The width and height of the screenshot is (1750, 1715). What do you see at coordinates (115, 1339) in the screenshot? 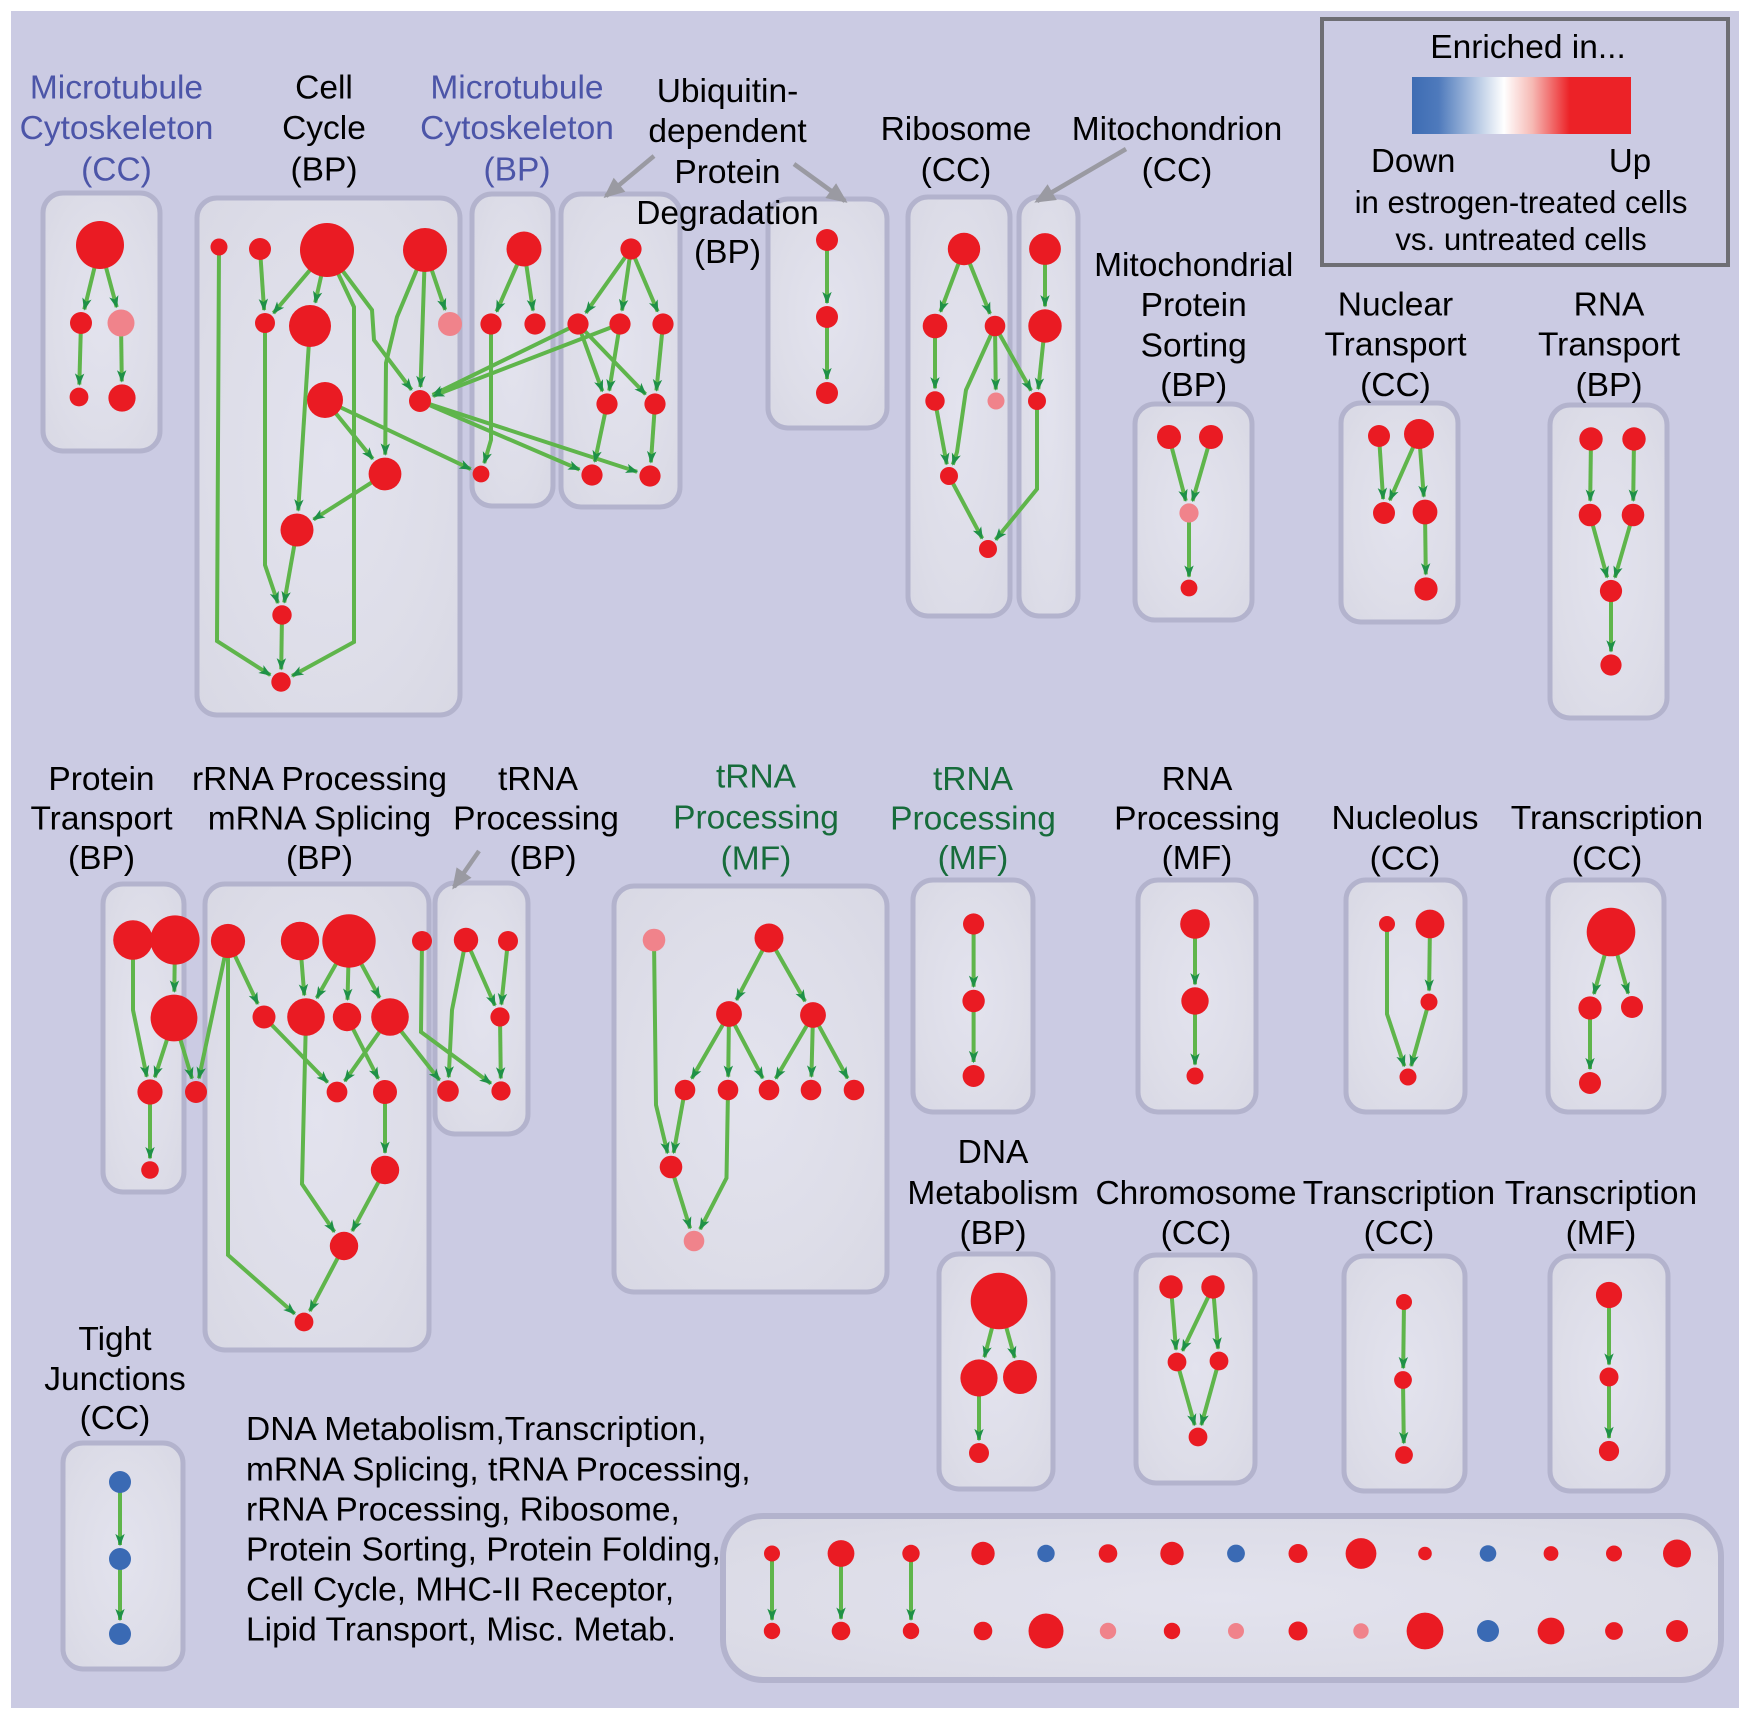
I see `svg-text: Tight` at bounding box center [115, 1339].